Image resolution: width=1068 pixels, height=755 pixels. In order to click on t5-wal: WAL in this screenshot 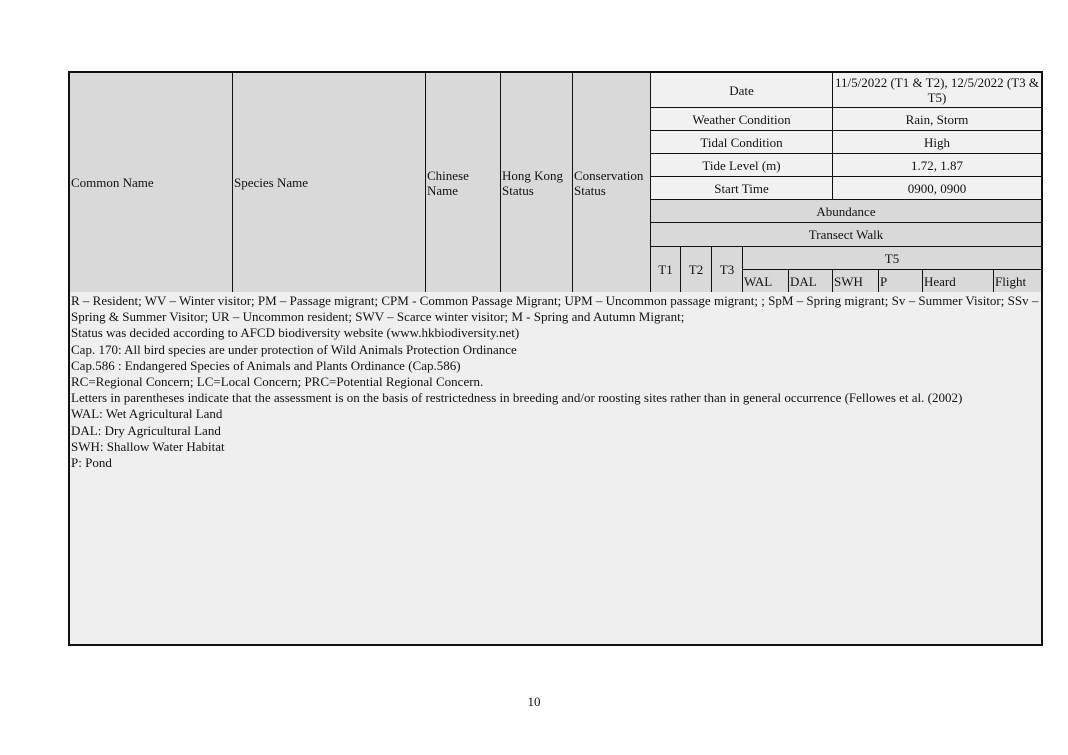, I will do `click(765, 281)`.